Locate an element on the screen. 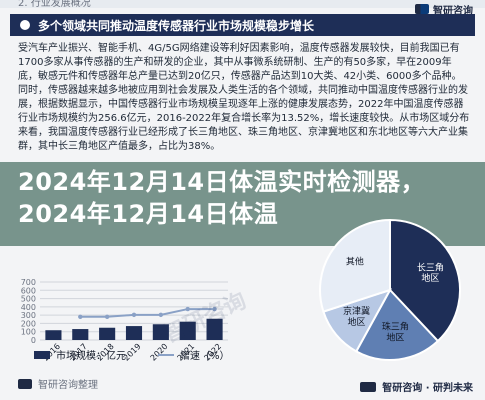 This screenshot has width=485, height=400. source-logo-icon is located at coordinates (25, 383).